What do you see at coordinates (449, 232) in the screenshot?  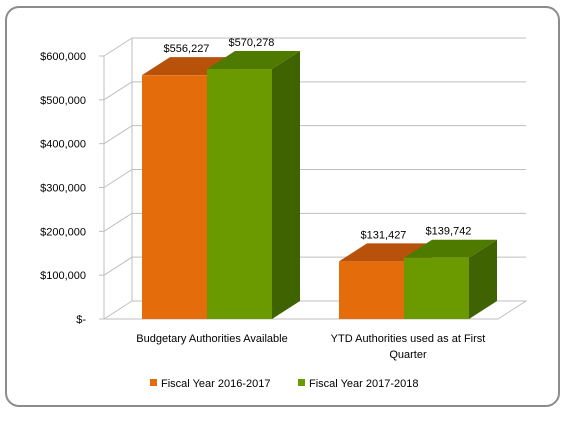 I see `data-label: $139,742` at bounding box center [449, 232].